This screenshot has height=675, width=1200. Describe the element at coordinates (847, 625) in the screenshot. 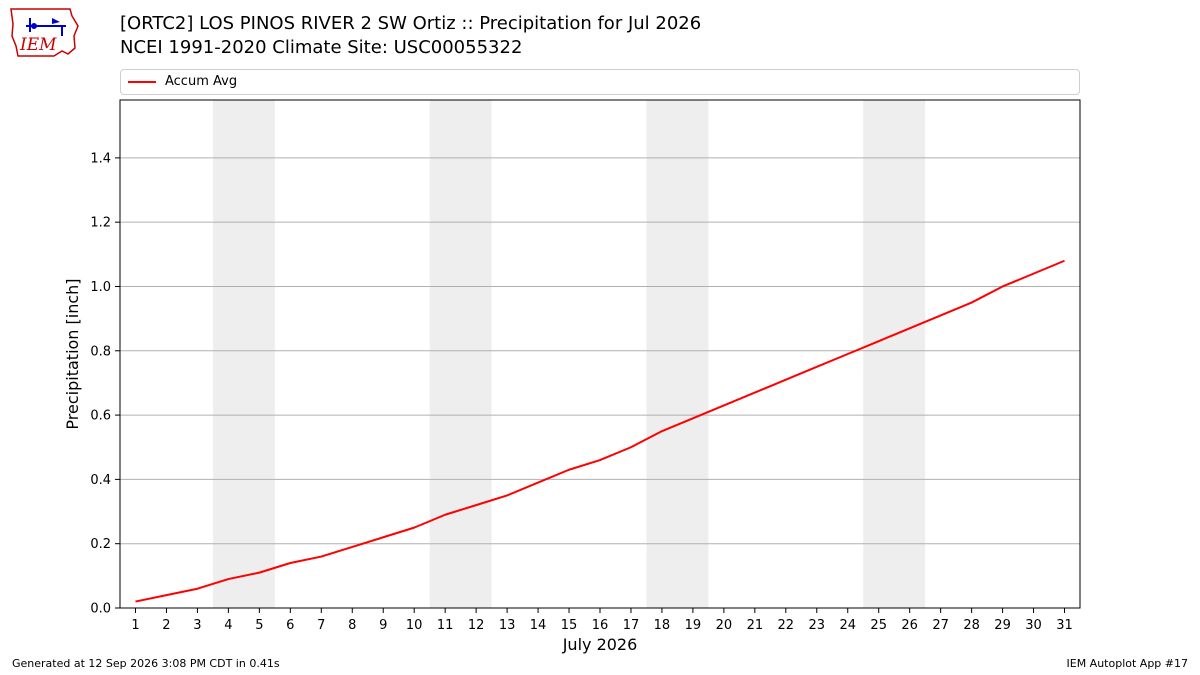

I see `x-tick-label: 24` at that location.